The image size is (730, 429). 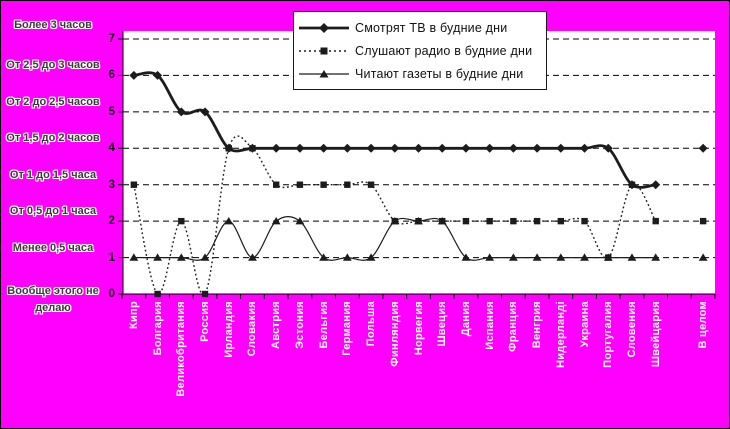 What do you see at coordinates (489, 325) in the screenshot?
I see `x-axis-country-label: Испания` at bounding box center [489, 325].